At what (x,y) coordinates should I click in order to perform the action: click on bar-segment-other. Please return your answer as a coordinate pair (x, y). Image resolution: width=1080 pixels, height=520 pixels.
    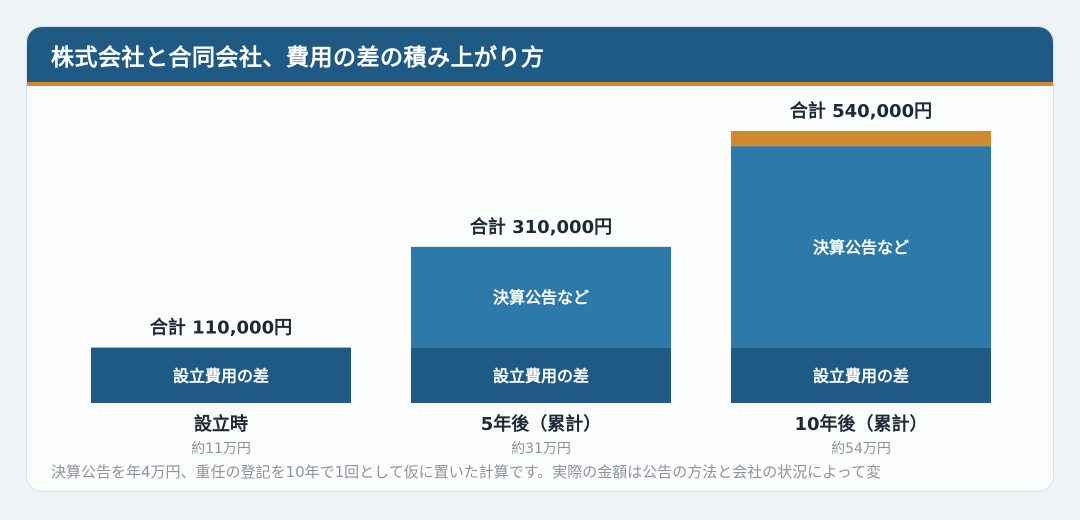
    Looking at the image, I should click on (861, 139).